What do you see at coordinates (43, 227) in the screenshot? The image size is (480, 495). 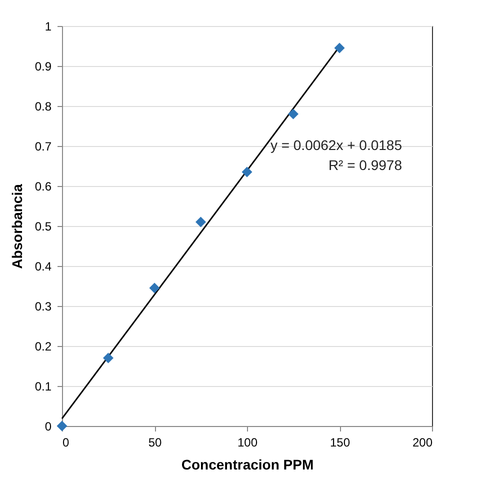 I see `y-tick-label: 0.5` at bounding box center [43, 227].